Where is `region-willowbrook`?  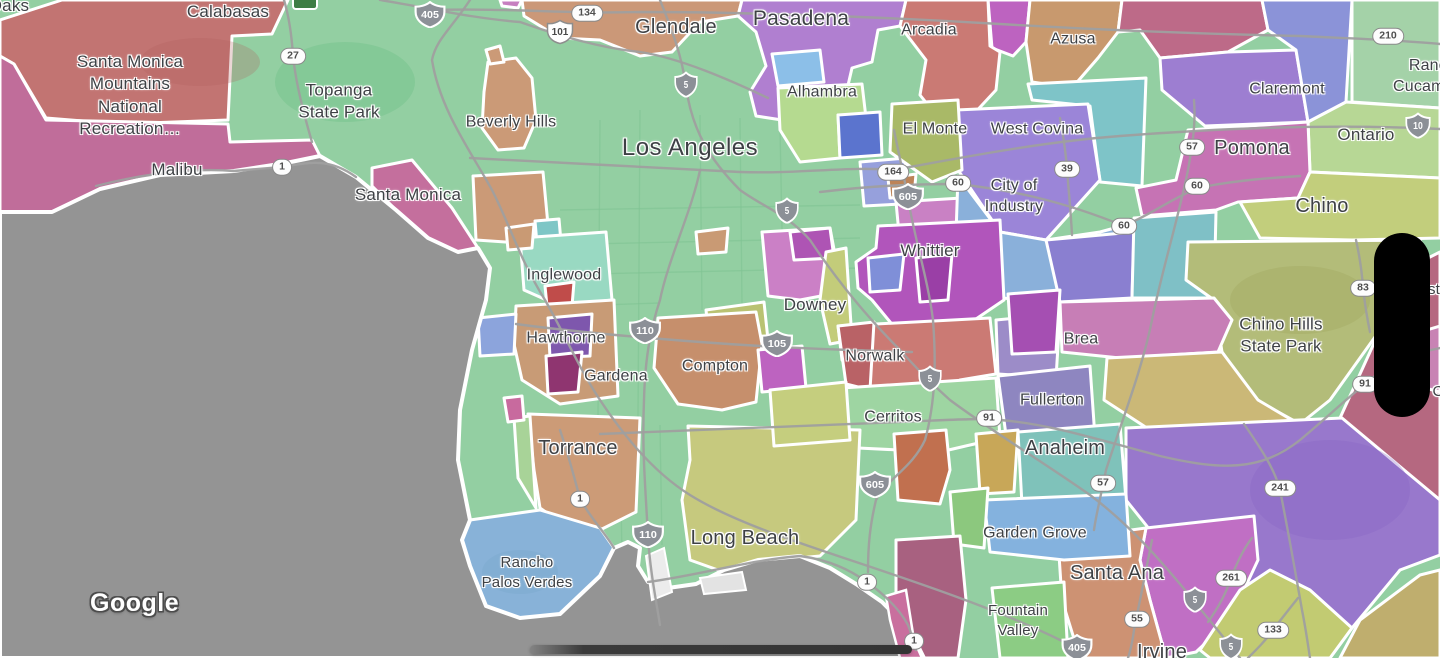
region-willowbrook is located at coordinates (782, 369).